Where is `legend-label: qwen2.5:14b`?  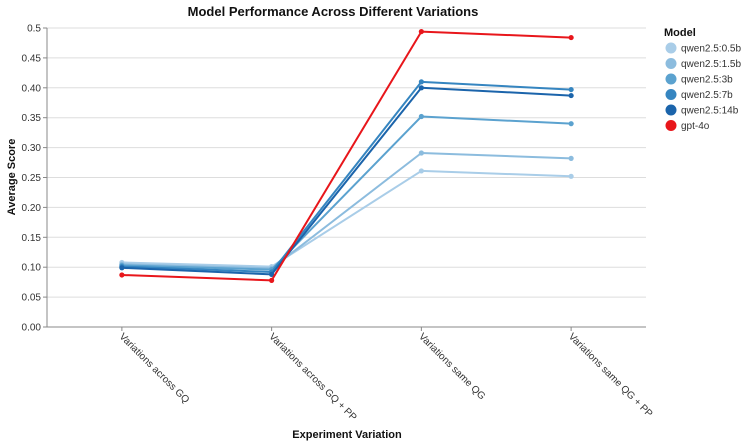 legend-label: qwen2.5:14b is located at coordinates (710, 111).